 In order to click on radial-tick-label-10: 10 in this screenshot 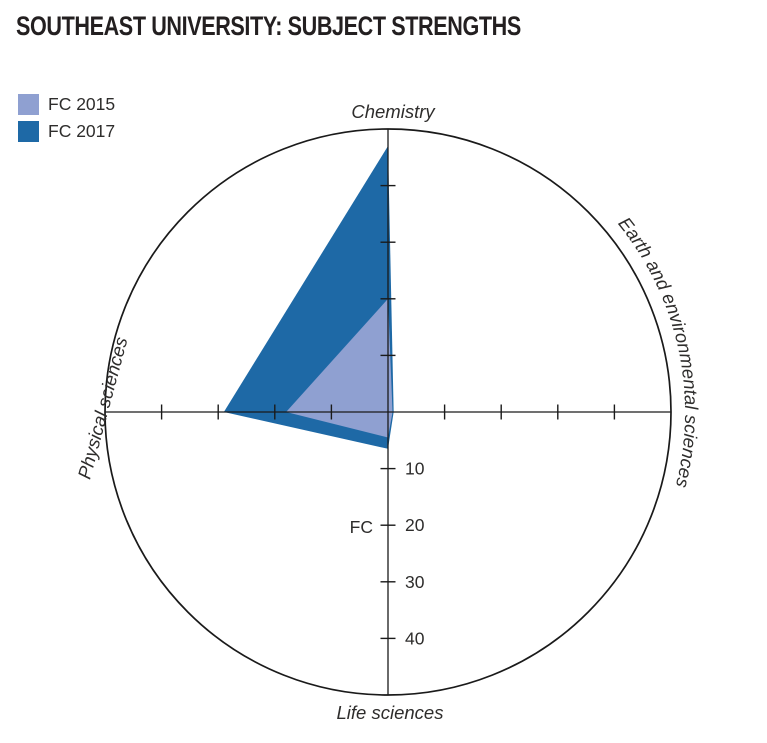, I will do `click(415, 469)`.